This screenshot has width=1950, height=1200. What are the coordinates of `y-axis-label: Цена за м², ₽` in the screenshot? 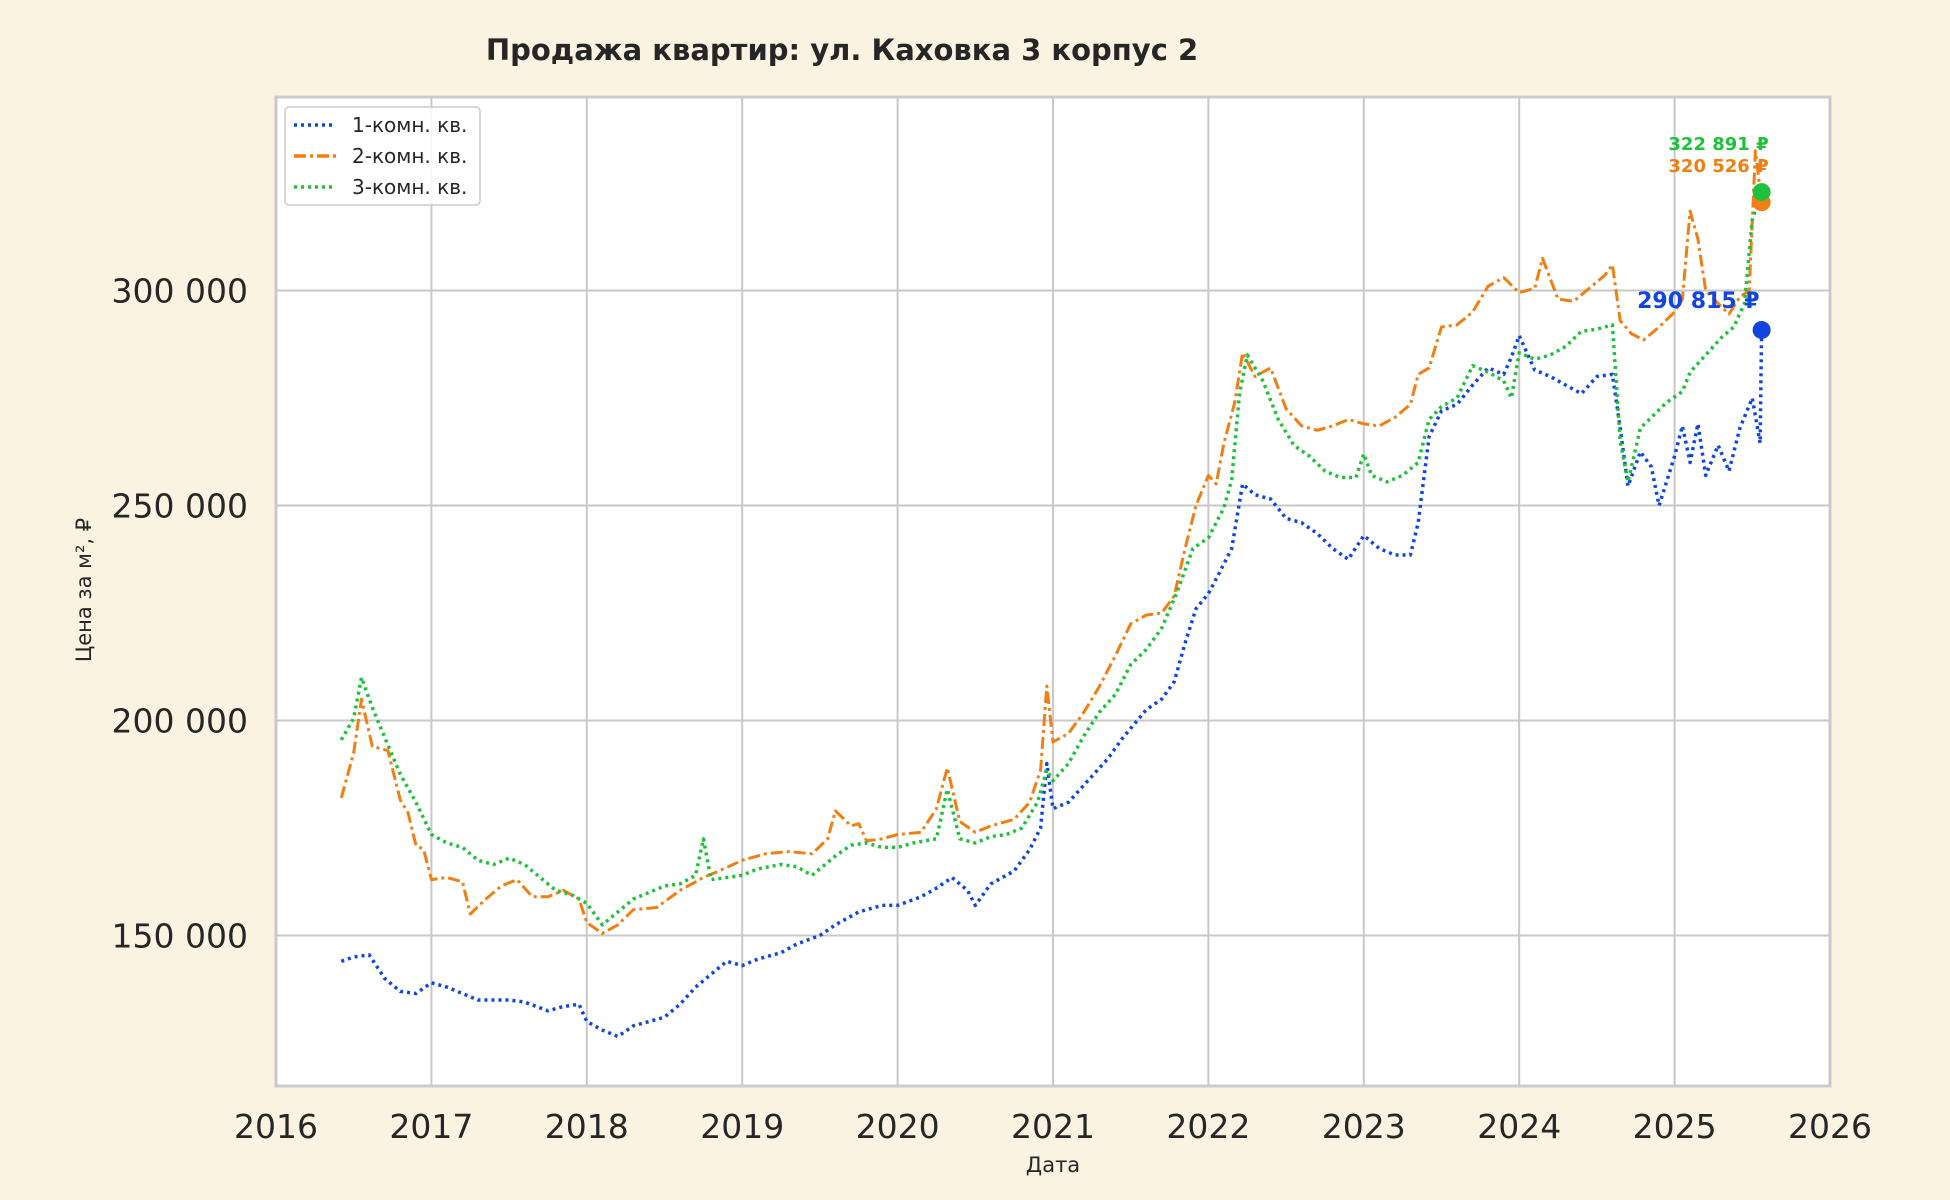 It's located at (84, 590).